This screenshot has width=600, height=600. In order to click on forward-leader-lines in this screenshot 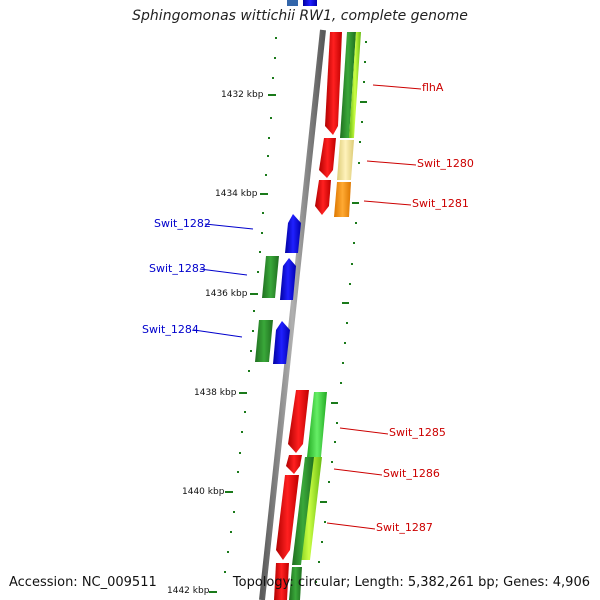, I will do `click(374, 307)`.